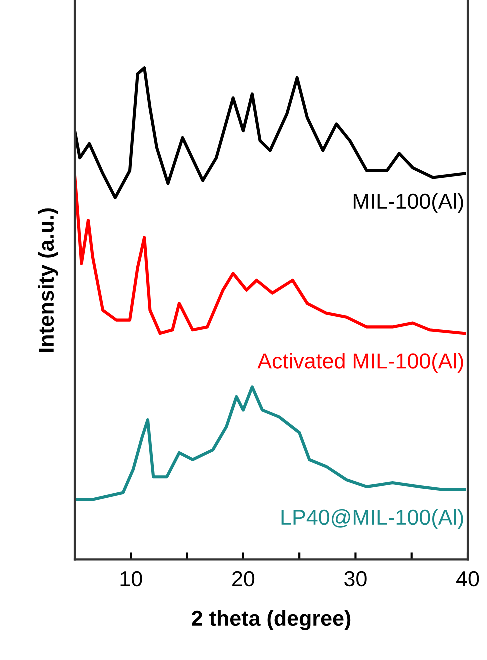  What do you see at coordinates (243, 579) in the screenshot?
I see `x-tick-label: 20` at bounding box center [243, 579].